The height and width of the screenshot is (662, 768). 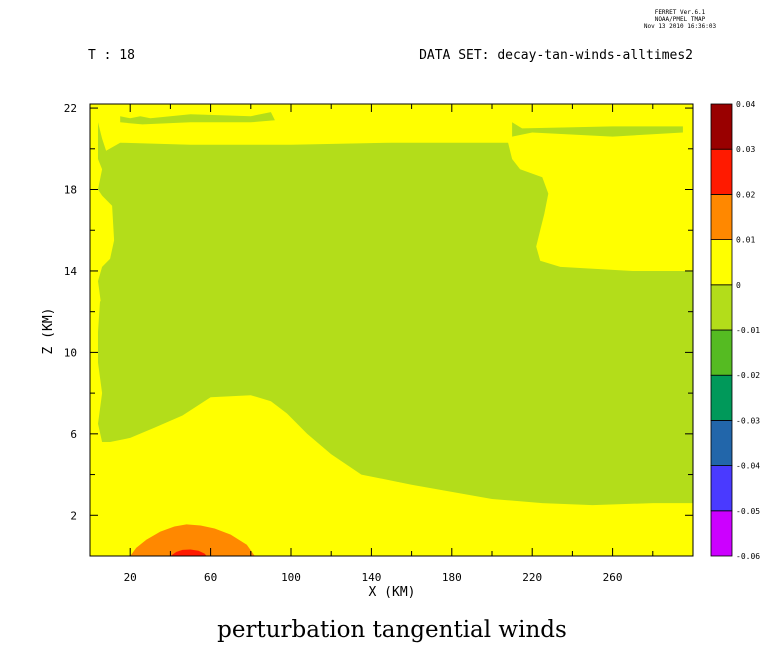 I want to click on chart-title: perturbation tangential winds, so click(x=392, y=630).